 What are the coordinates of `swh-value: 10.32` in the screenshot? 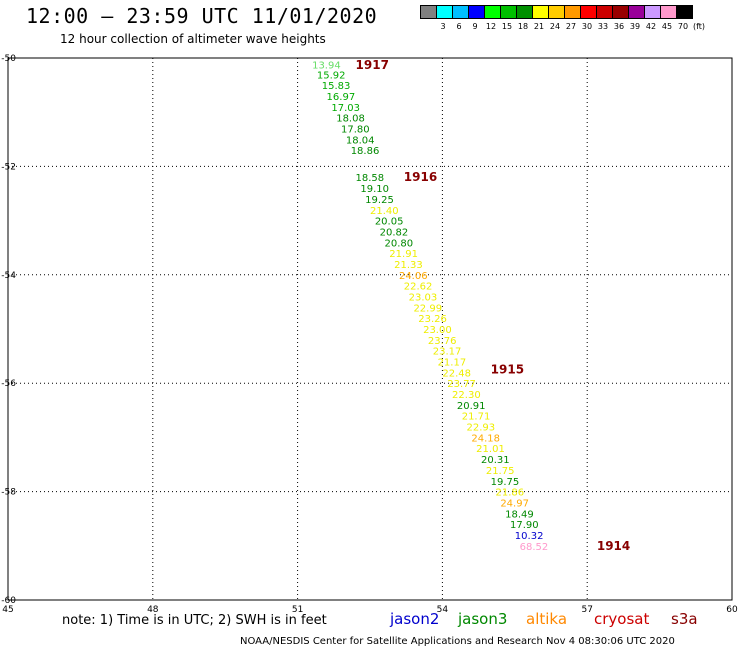 It's located at (529, 536).